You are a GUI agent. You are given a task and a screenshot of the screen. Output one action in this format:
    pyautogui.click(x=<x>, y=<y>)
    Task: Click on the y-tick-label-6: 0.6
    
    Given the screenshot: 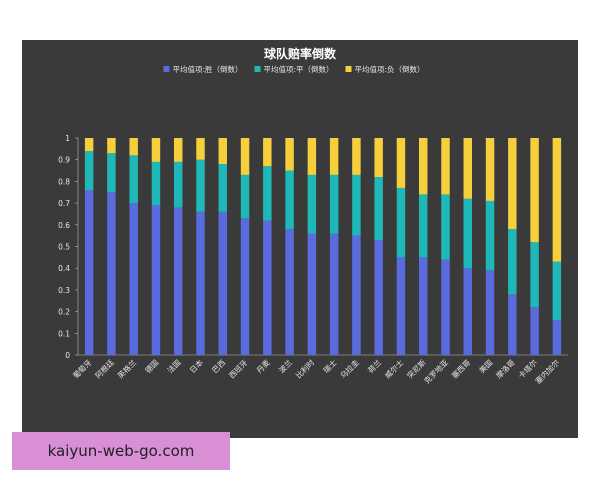 What is the action you would take?
    pyautogui.click(x=64, y=225)
    